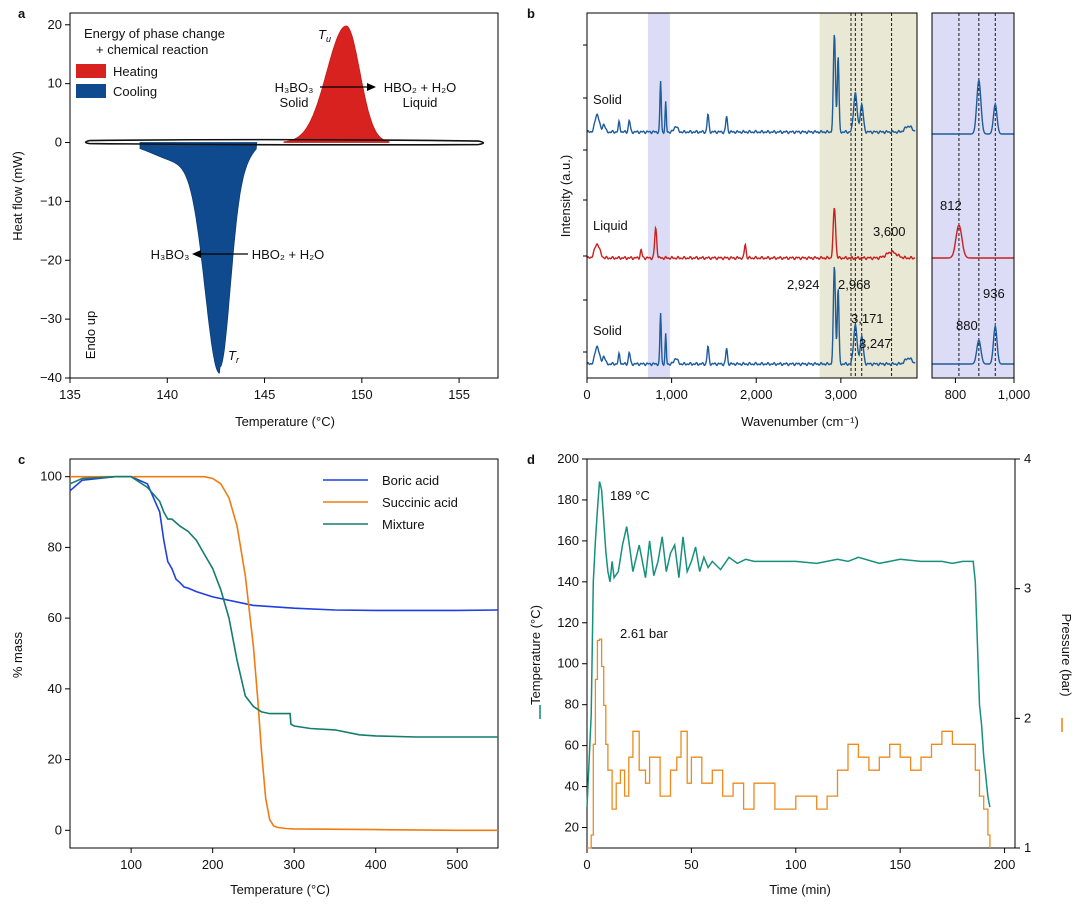  What do you see at coordinates (973, 344) in the screenshot?
I see `spectrum-zoom-solid-bottom` at bounding box center [973, 344].